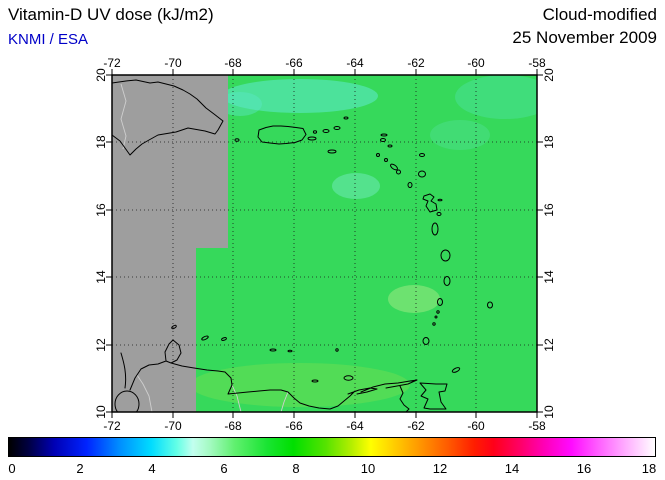 This screenshot has height=480, width=665. What do you see at coordinates (549, 210) in the screenshot?
I see `lat-tick-label: 16` at bounding box center [549, 210].